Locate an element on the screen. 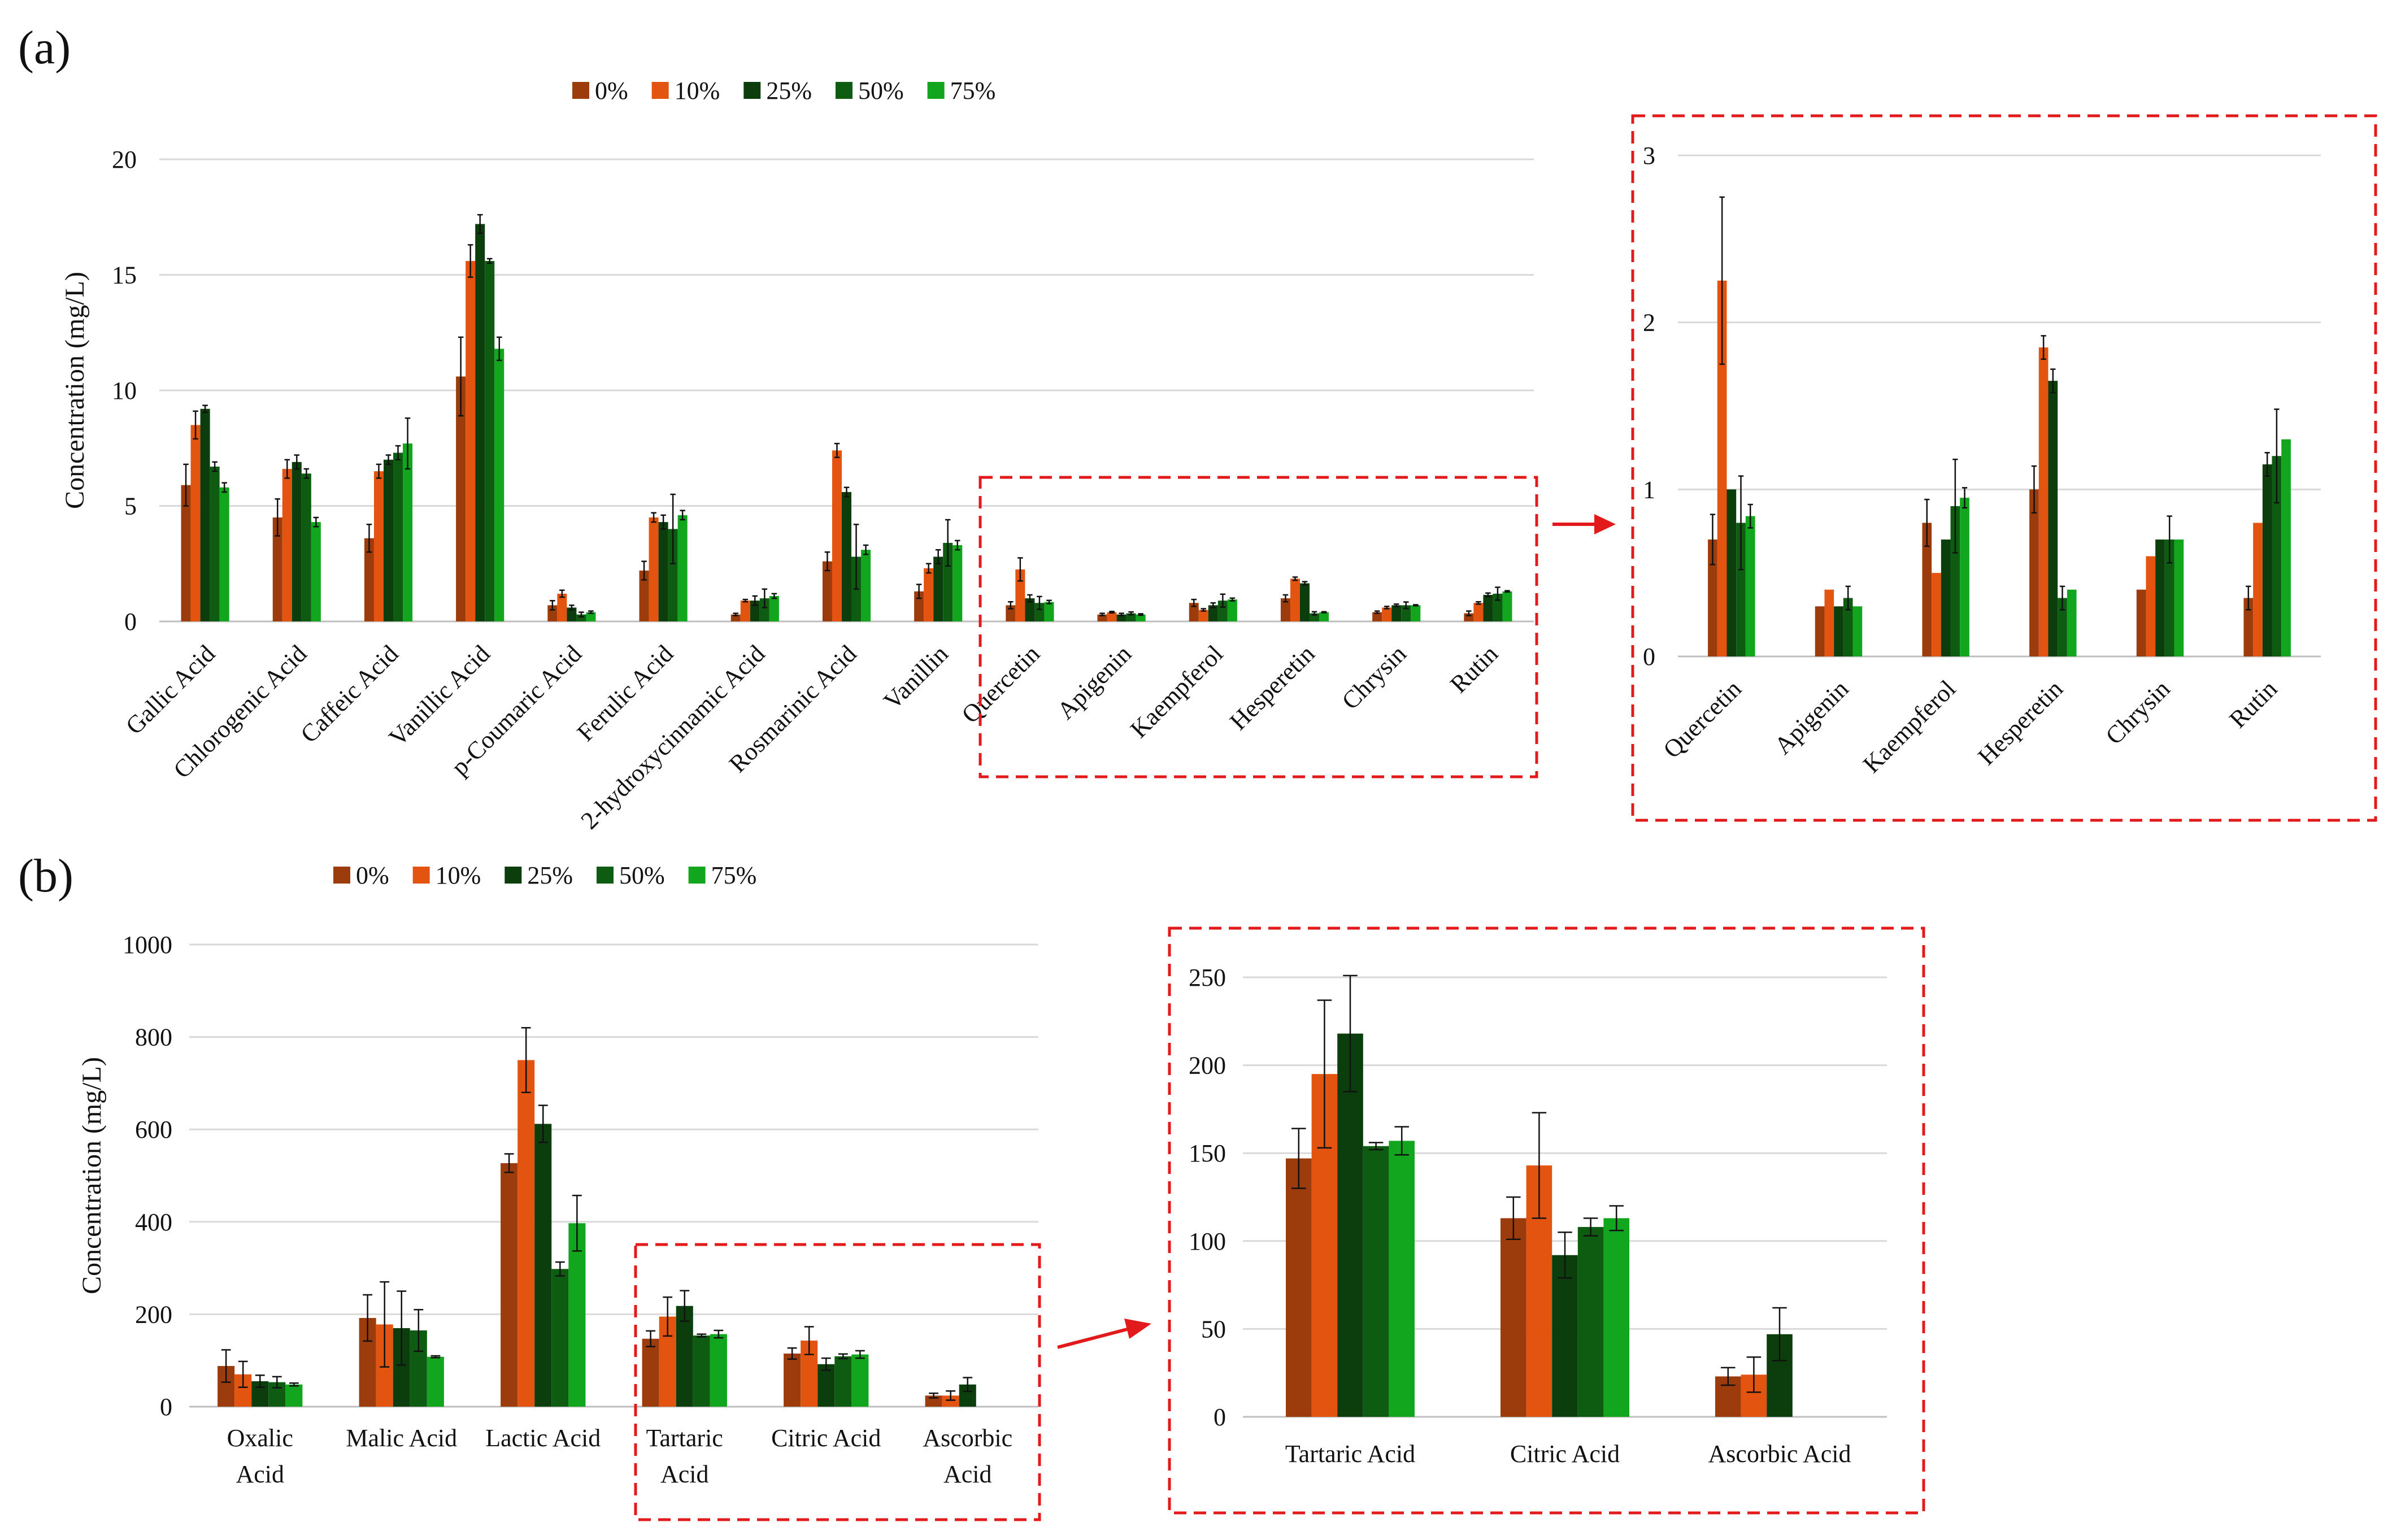 The image size is (2392, 1540). bar-0pct-chrysin is located at coordinates (1377, 617).